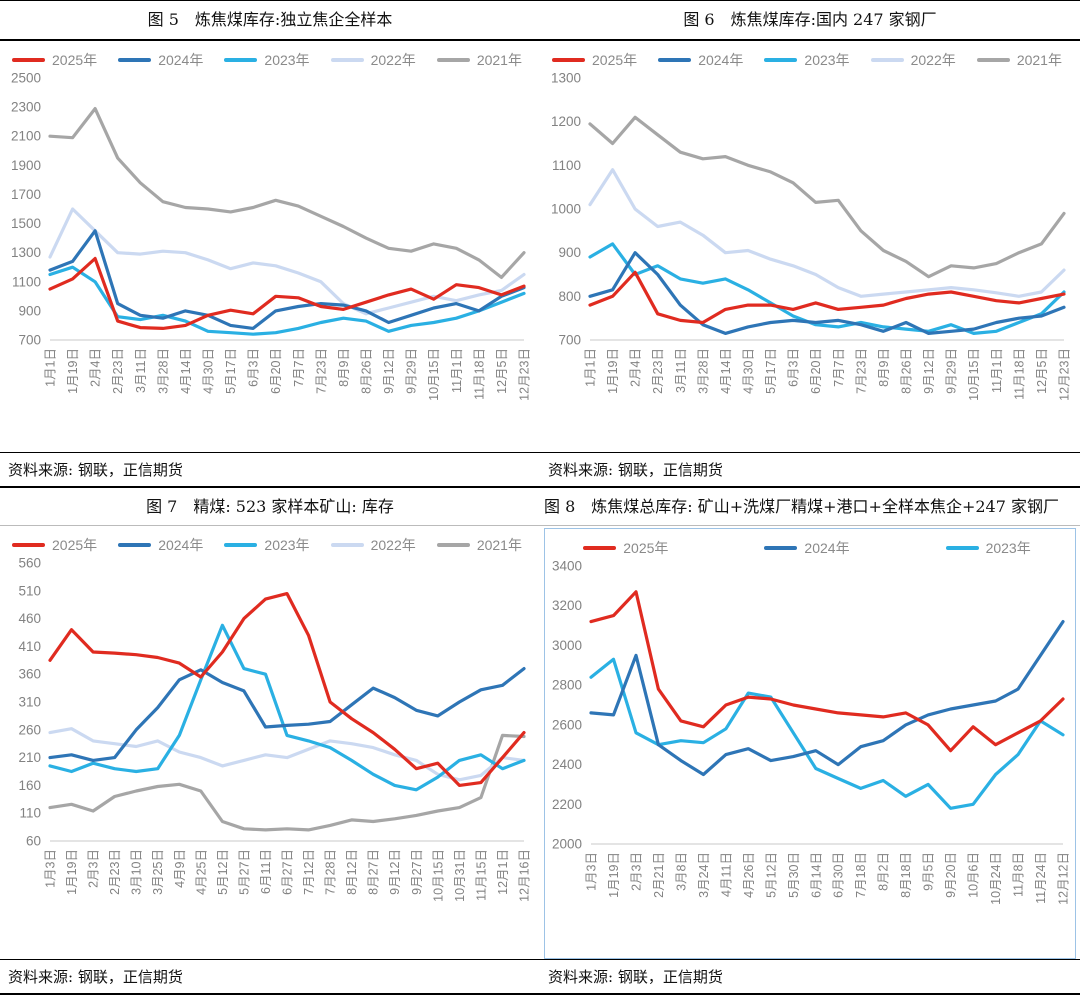  I want to click on series-line-2024年, so click(827, 698).